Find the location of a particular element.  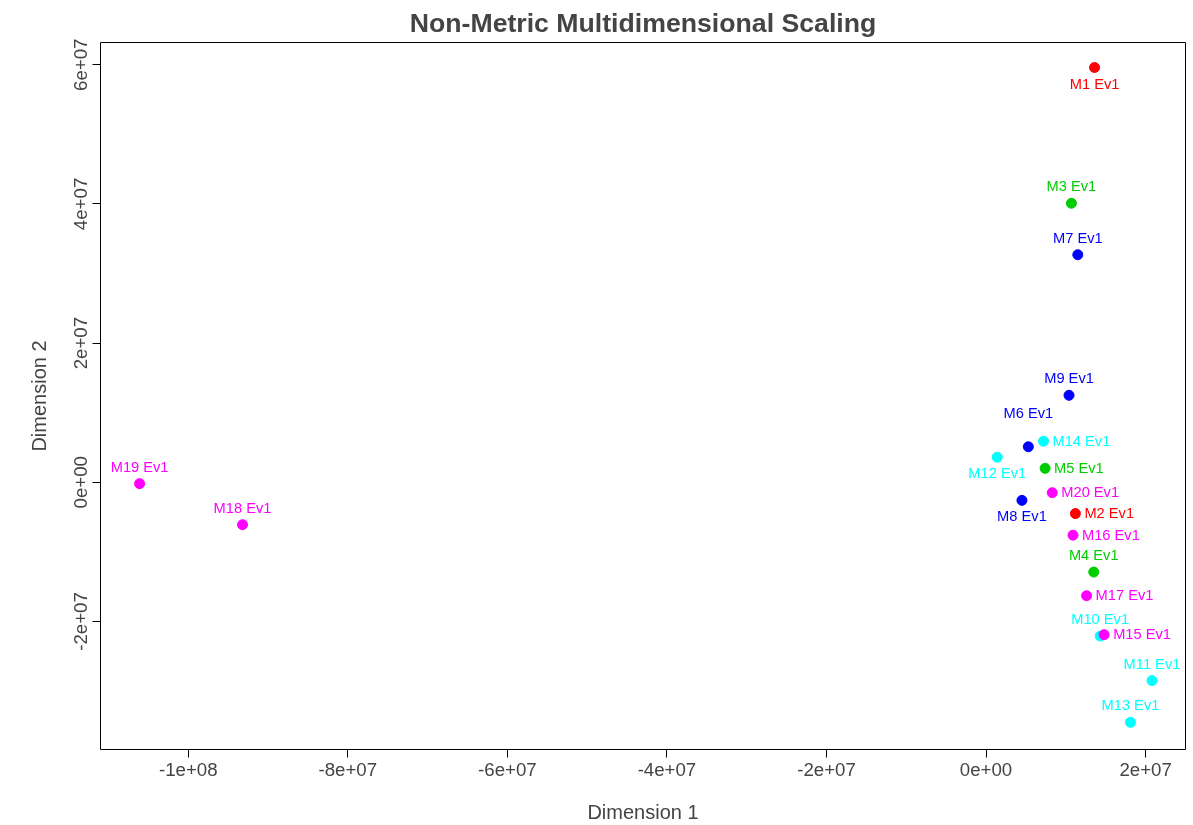

data-label: M14 Ev1 is located at coordinates (1081, 440).